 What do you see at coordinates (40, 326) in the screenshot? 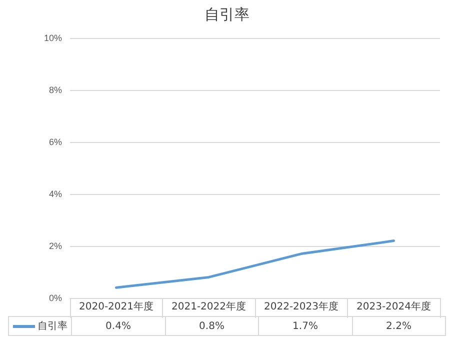
I see `legend-label: 自引率` at bounding box center [40, 326].